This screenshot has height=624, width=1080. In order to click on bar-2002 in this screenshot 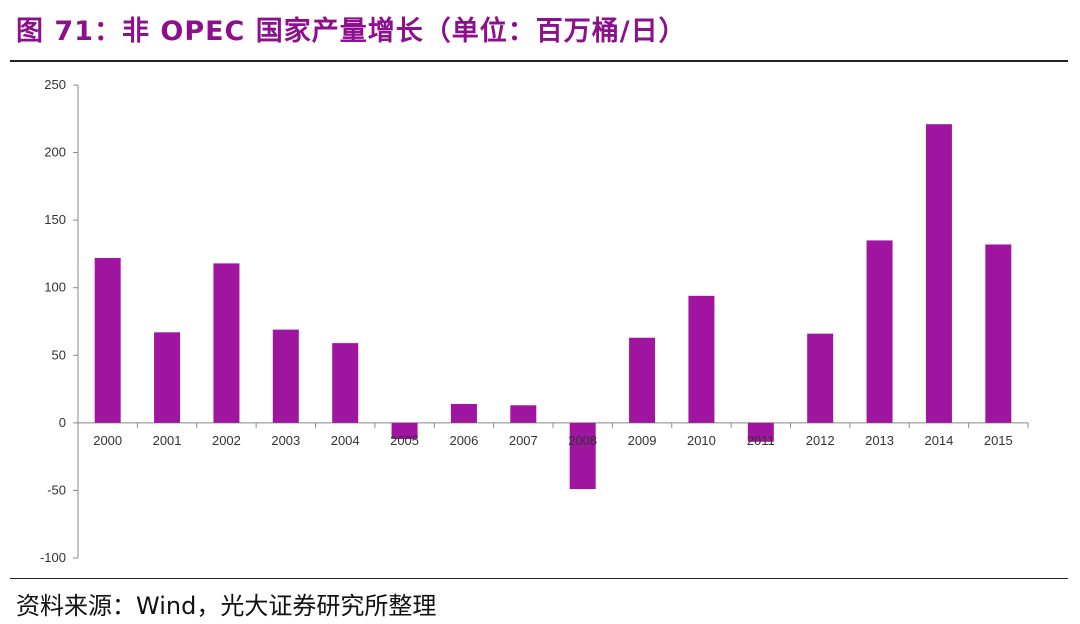, I will do `click(226, 343)`.